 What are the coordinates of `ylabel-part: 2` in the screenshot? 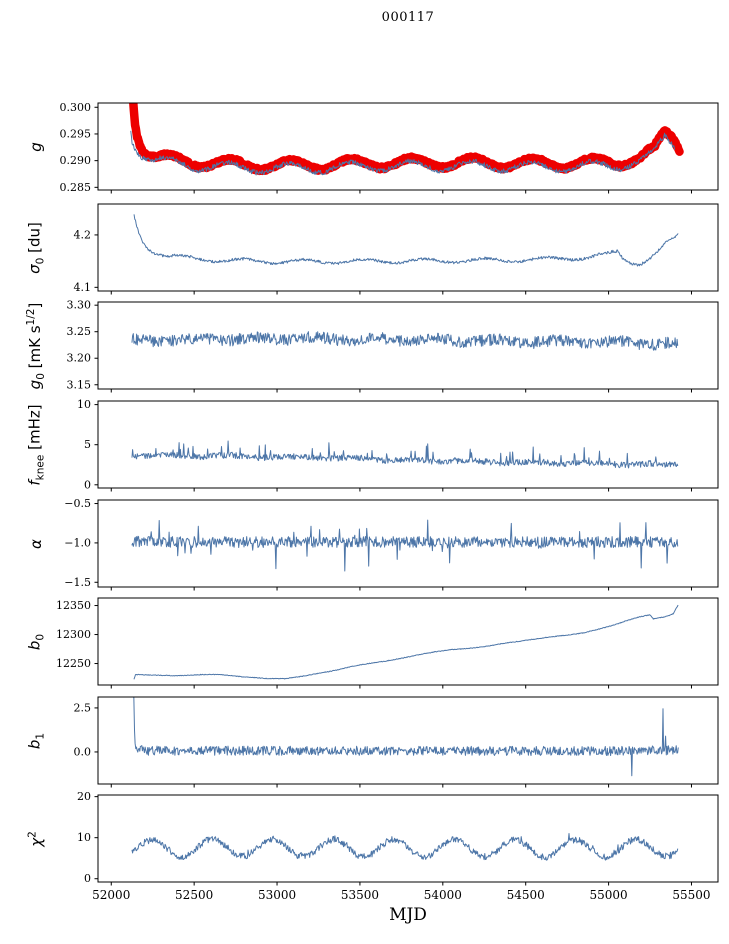 It's located at (32, 834).